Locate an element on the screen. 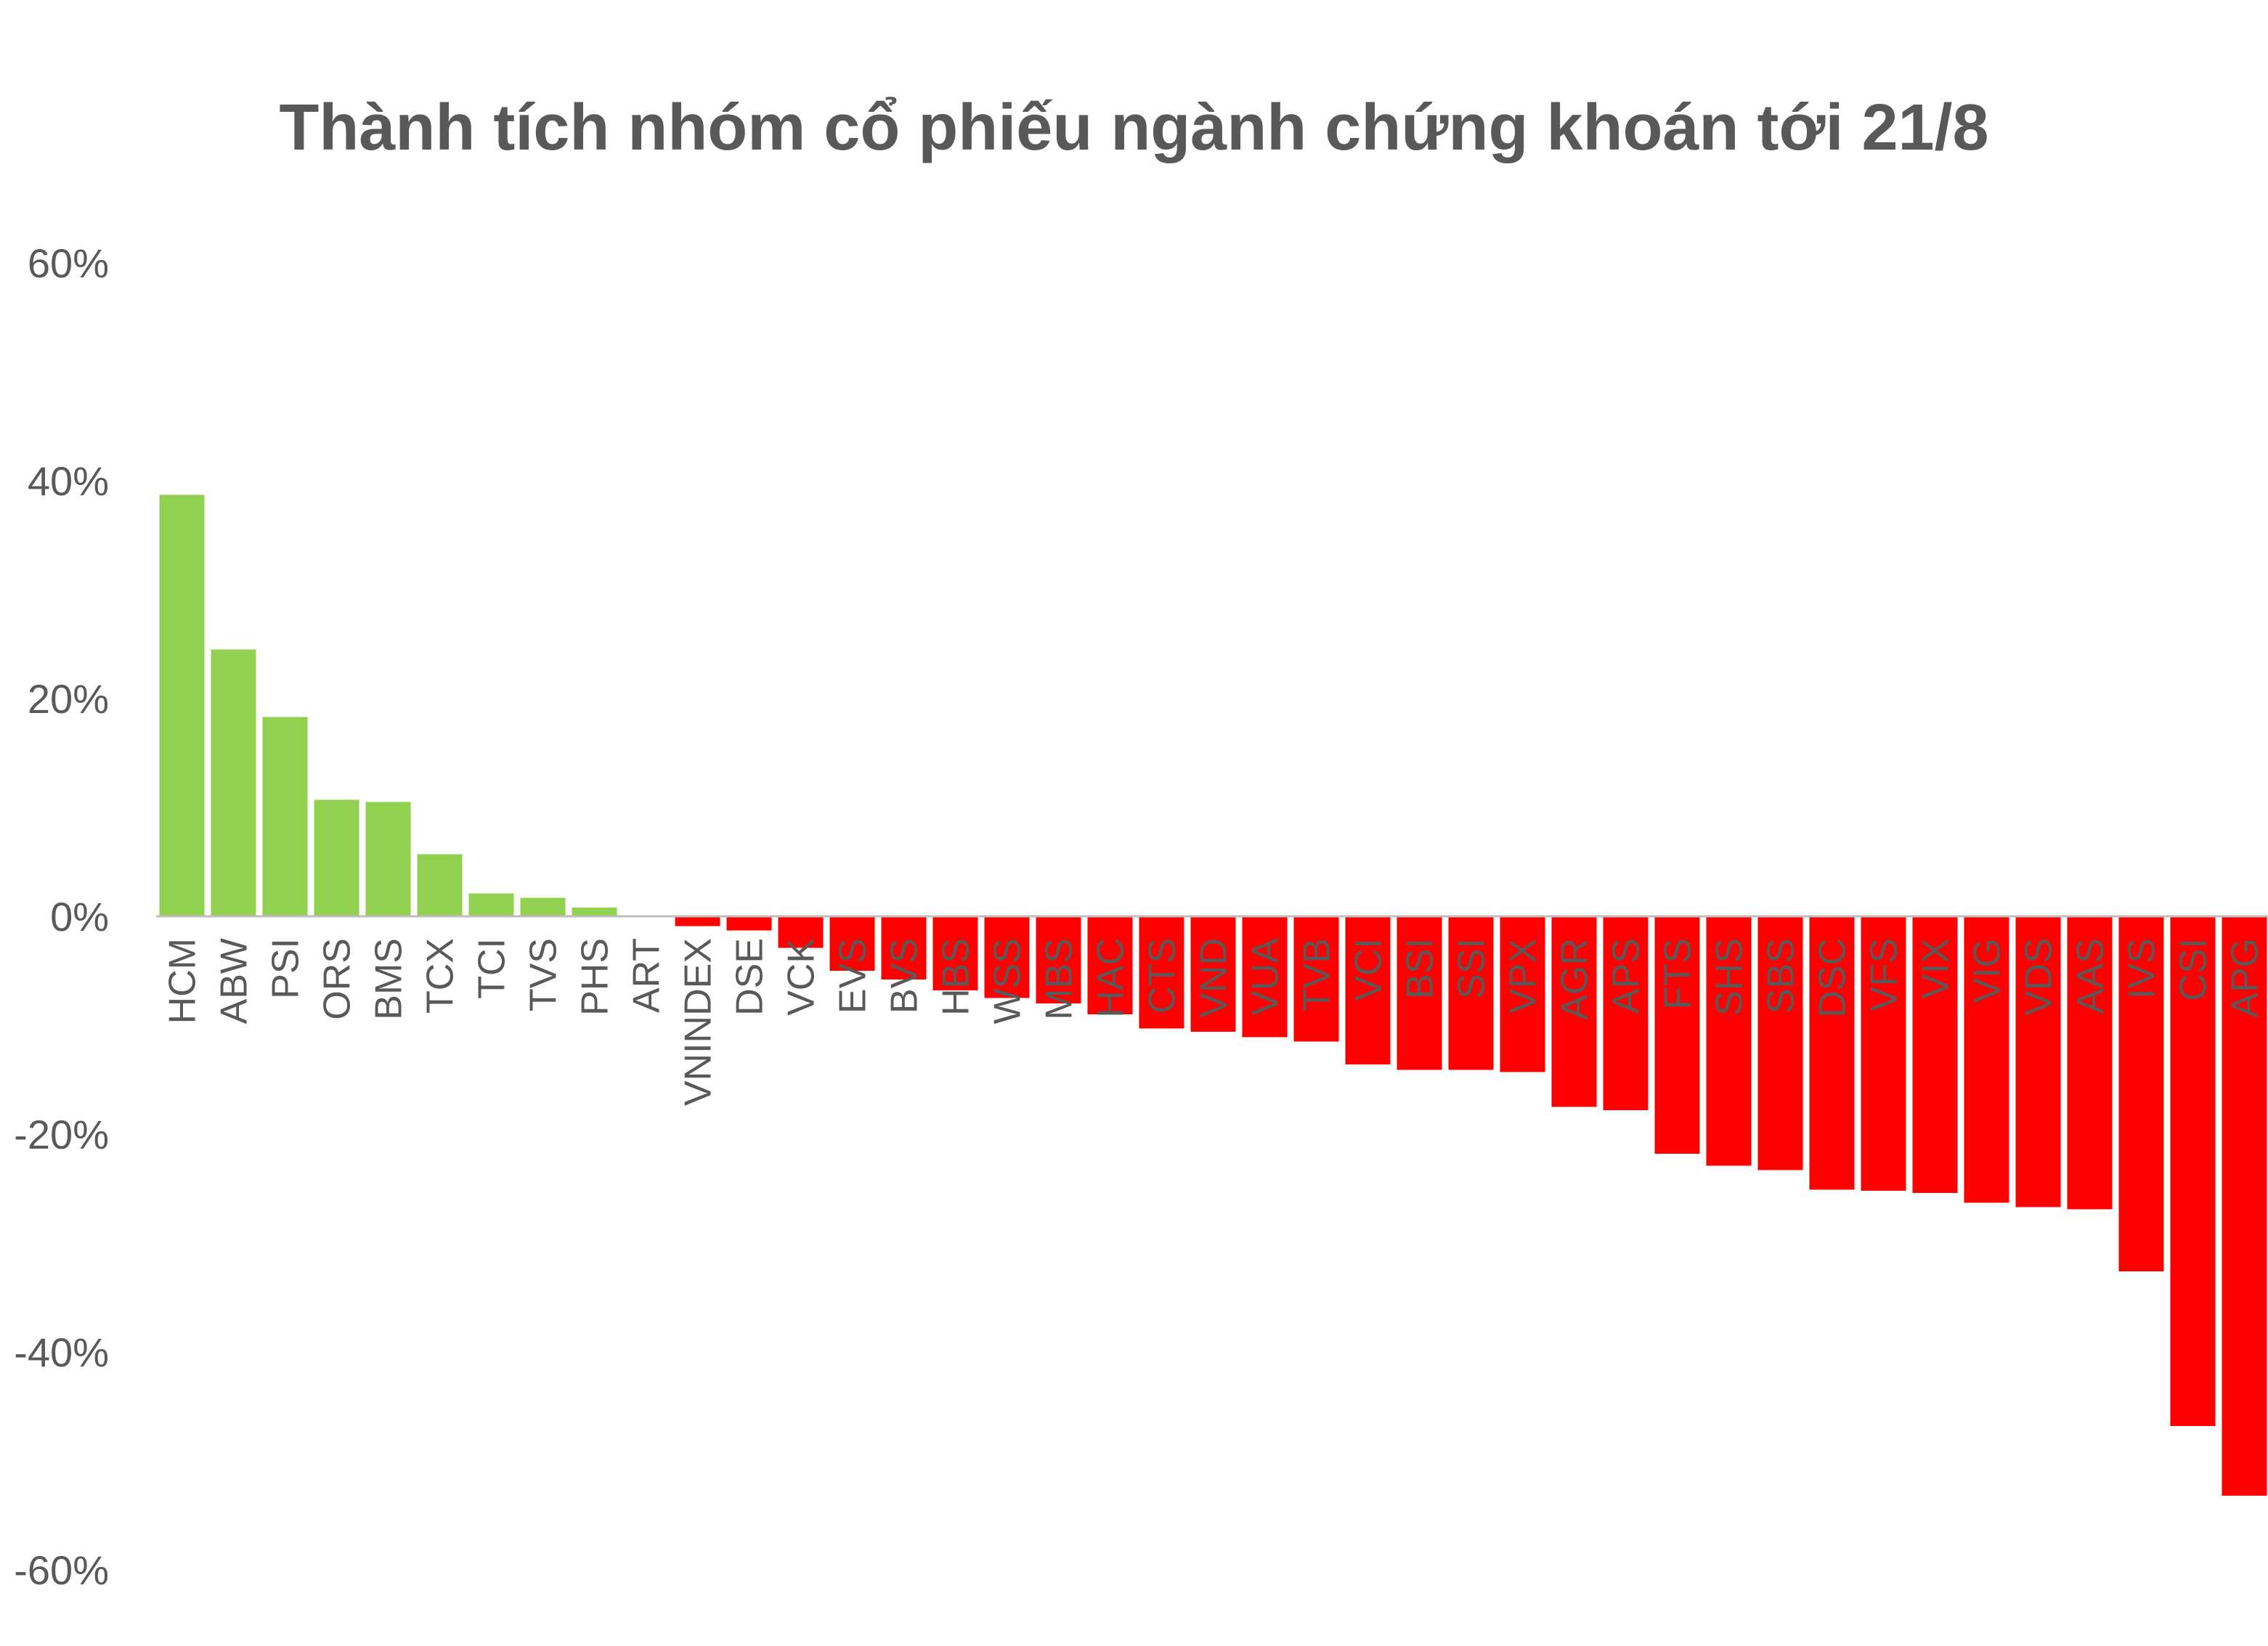  x-tick-label-tcx: TCX is located at coordinates (441, 976).